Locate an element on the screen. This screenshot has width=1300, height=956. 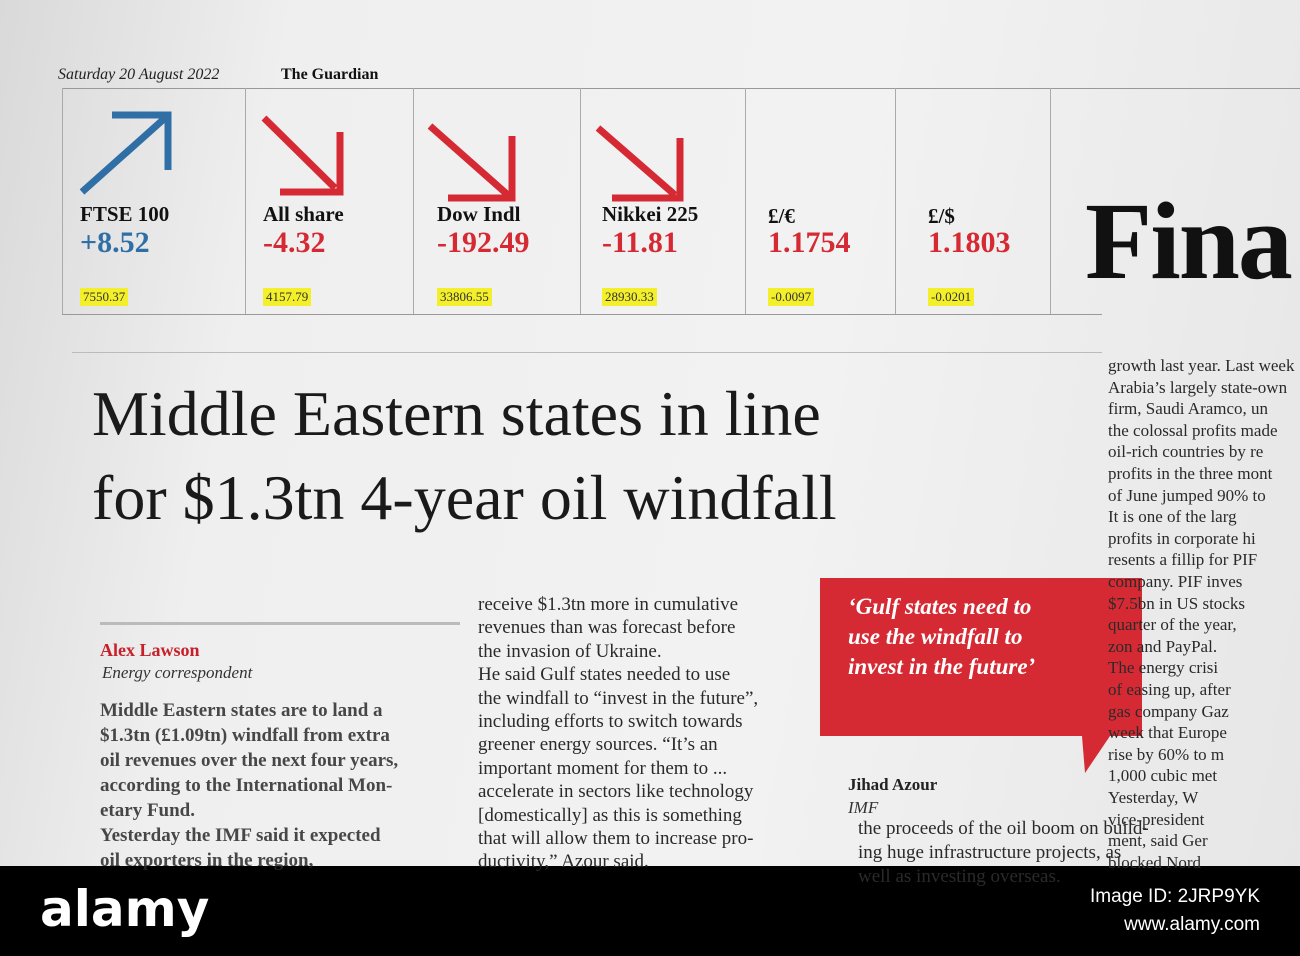
body-line: etary Fund. is located at coordinates (147, 810).